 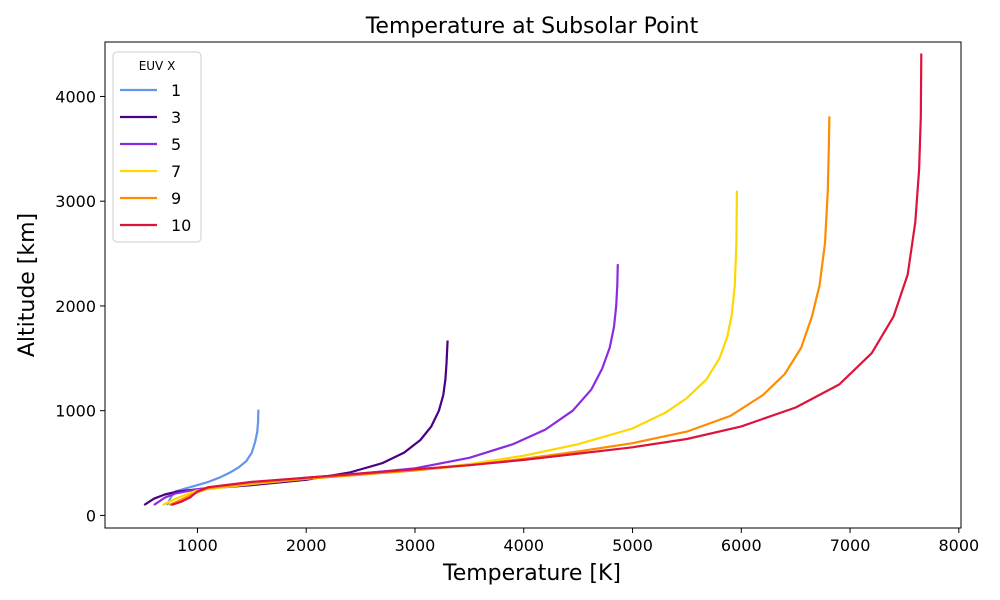 What do you see at coordinates (531, 573) in the screenshot?
I see `x-axis-label: Temperature [K]` at bounding box center [531, 573].